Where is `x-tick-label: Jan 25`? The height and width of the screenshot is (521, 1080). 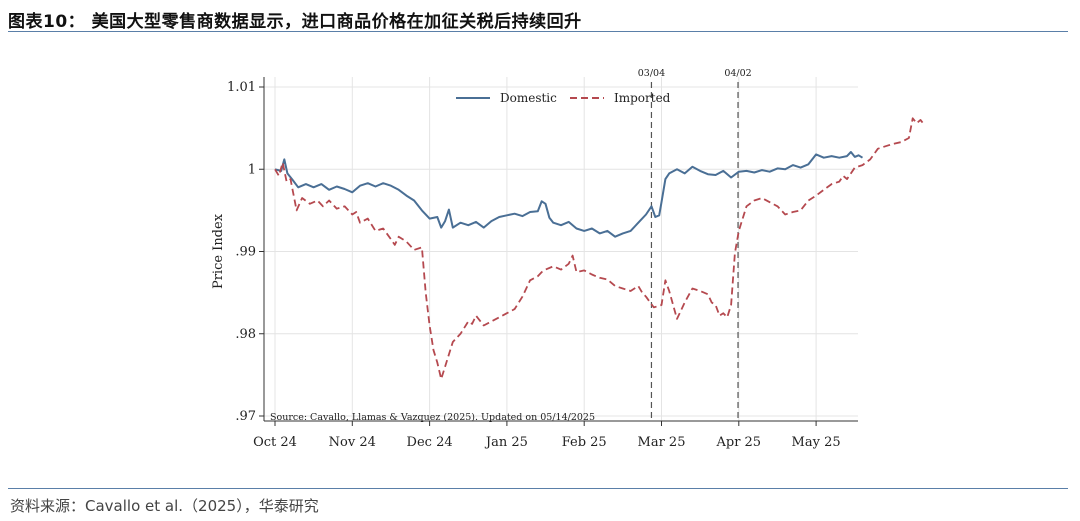 x-tick-label: Jan 25 is located at coordinates (506, 442).